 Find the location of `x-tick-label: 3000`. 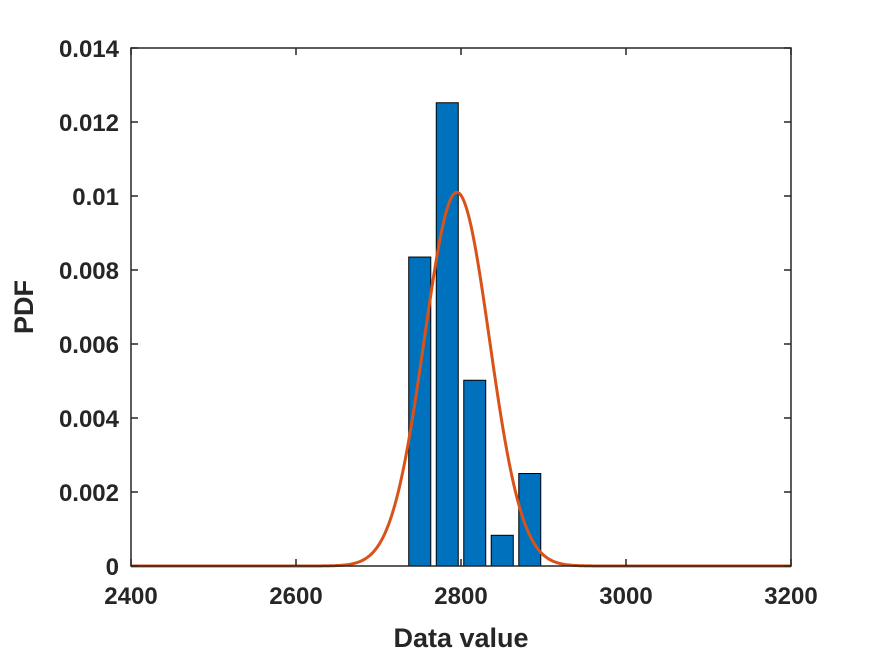

x-tick-label: 3000 is located at coordinates (625, 596).